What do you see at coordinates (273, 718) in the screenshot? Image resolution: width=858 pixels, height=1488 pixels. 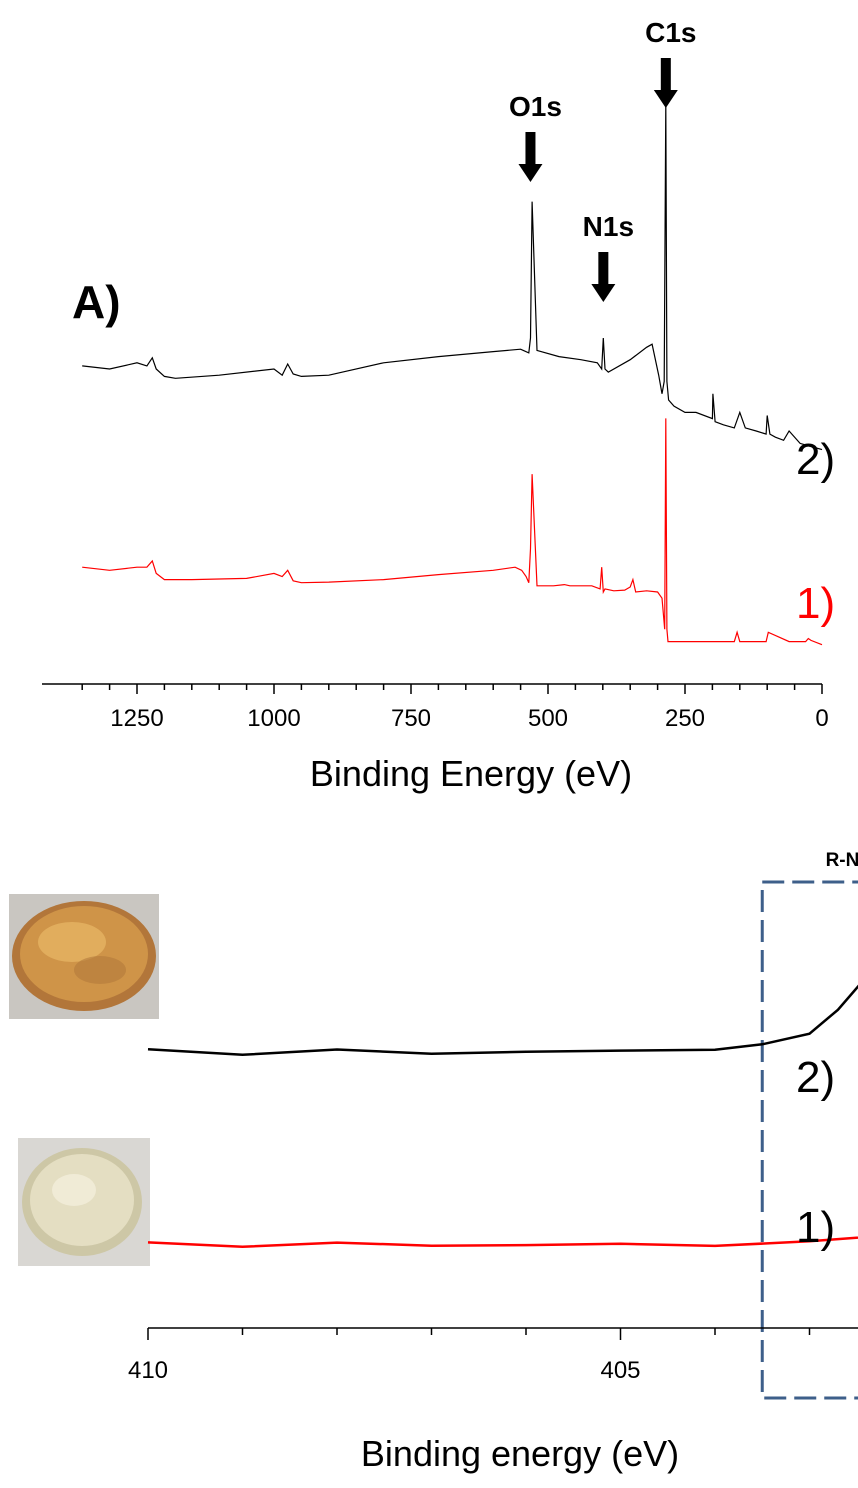 I see `x-tick-label: 1000` at bounding box center [273, 718].